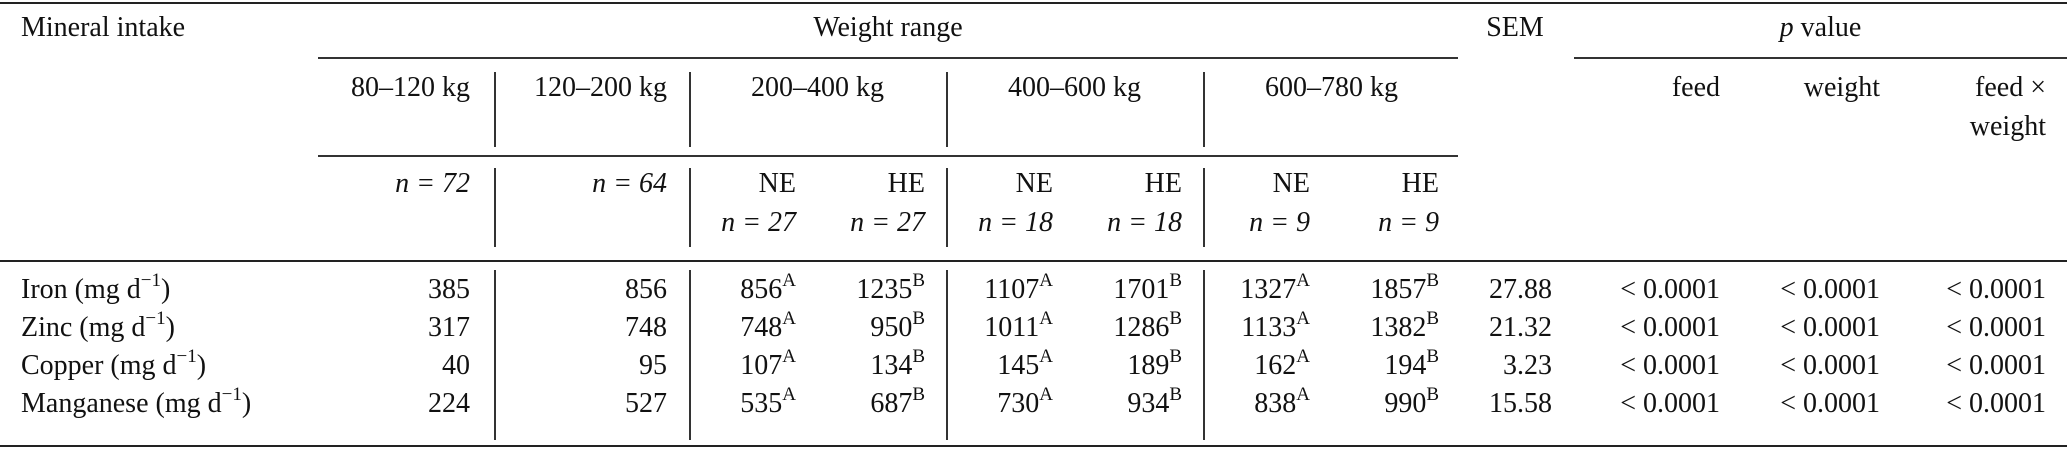  I want to click on cell-80-120: 385, so click(449, 289).